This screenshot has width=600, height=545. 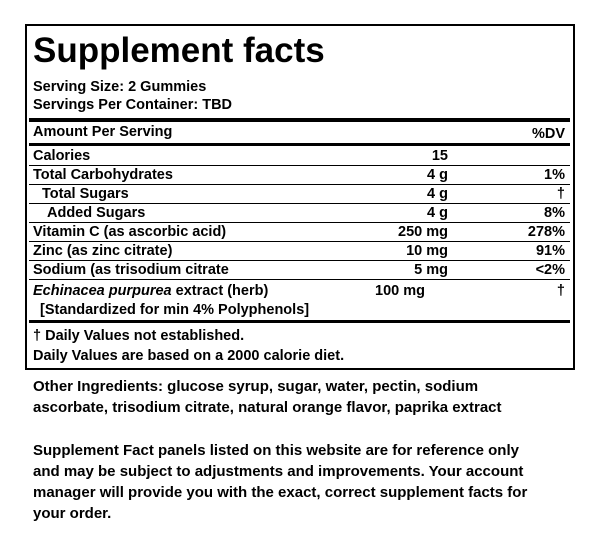 I want to click on row-amount: 15, so click(x=439, y=156).